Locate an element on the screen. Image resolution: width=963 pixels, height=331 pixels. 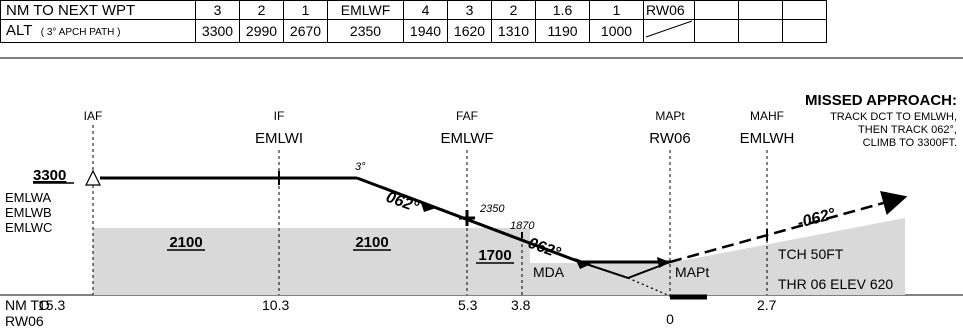
slash-mark is located at coordinates (669, 29).